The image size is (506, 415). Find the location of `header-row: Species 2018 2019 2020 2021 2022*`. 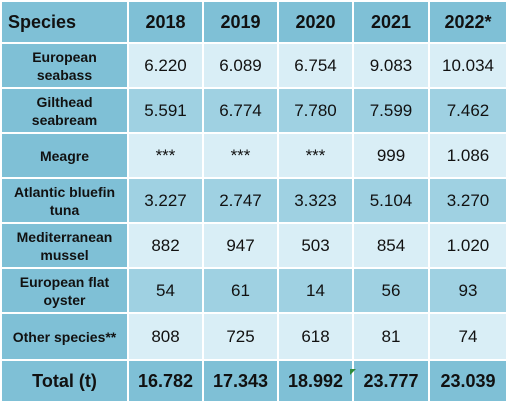

header-row: Species 2018 2019 2020 2021 2022* is located at coordinates (253, 22).